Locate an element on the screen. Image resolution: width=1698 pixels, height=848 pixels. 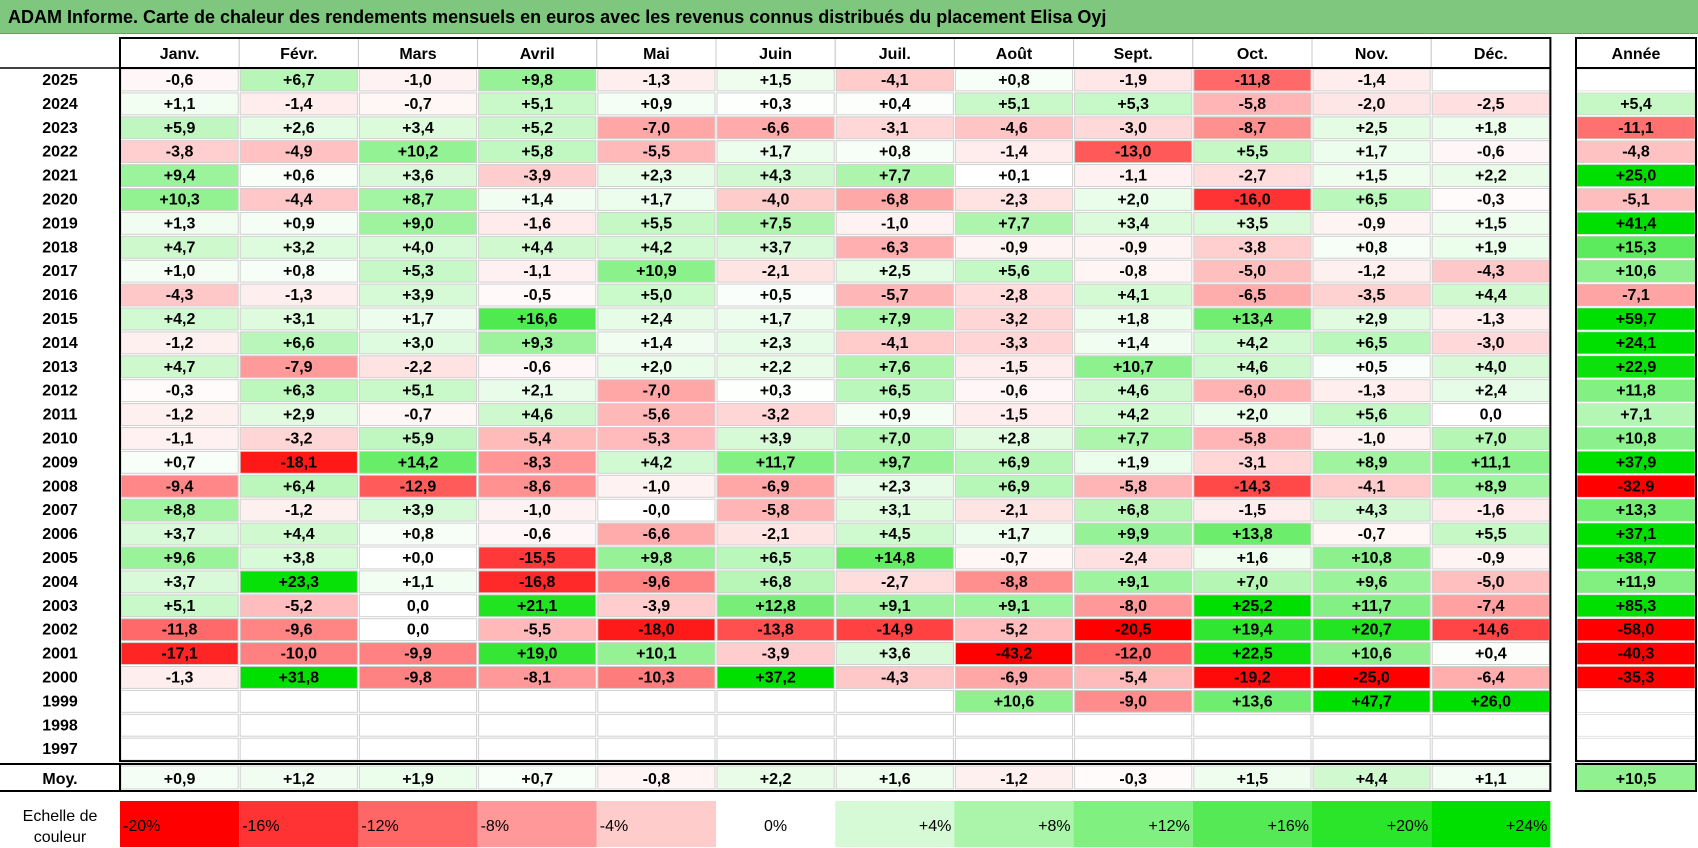
annual-value: +10,6 is located at coordinates (1636, 271).